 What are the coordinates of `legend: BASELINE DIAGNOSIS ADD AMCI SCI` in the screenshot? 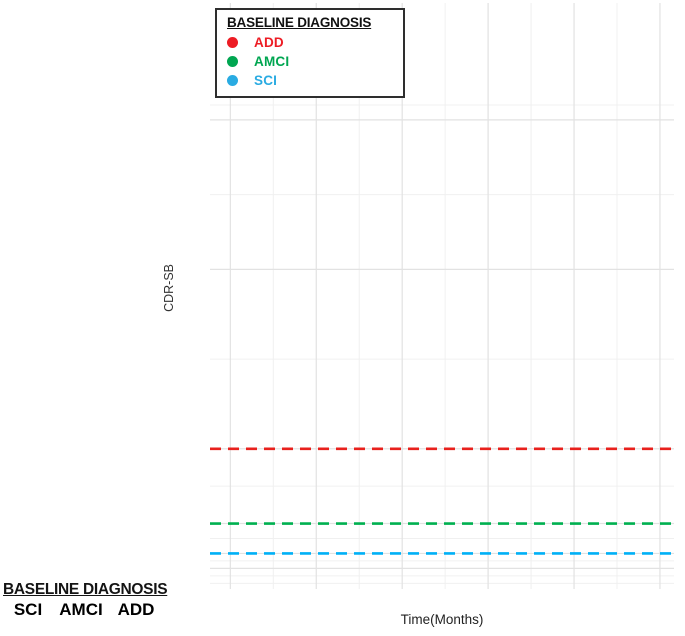 It's located at (310, 53).